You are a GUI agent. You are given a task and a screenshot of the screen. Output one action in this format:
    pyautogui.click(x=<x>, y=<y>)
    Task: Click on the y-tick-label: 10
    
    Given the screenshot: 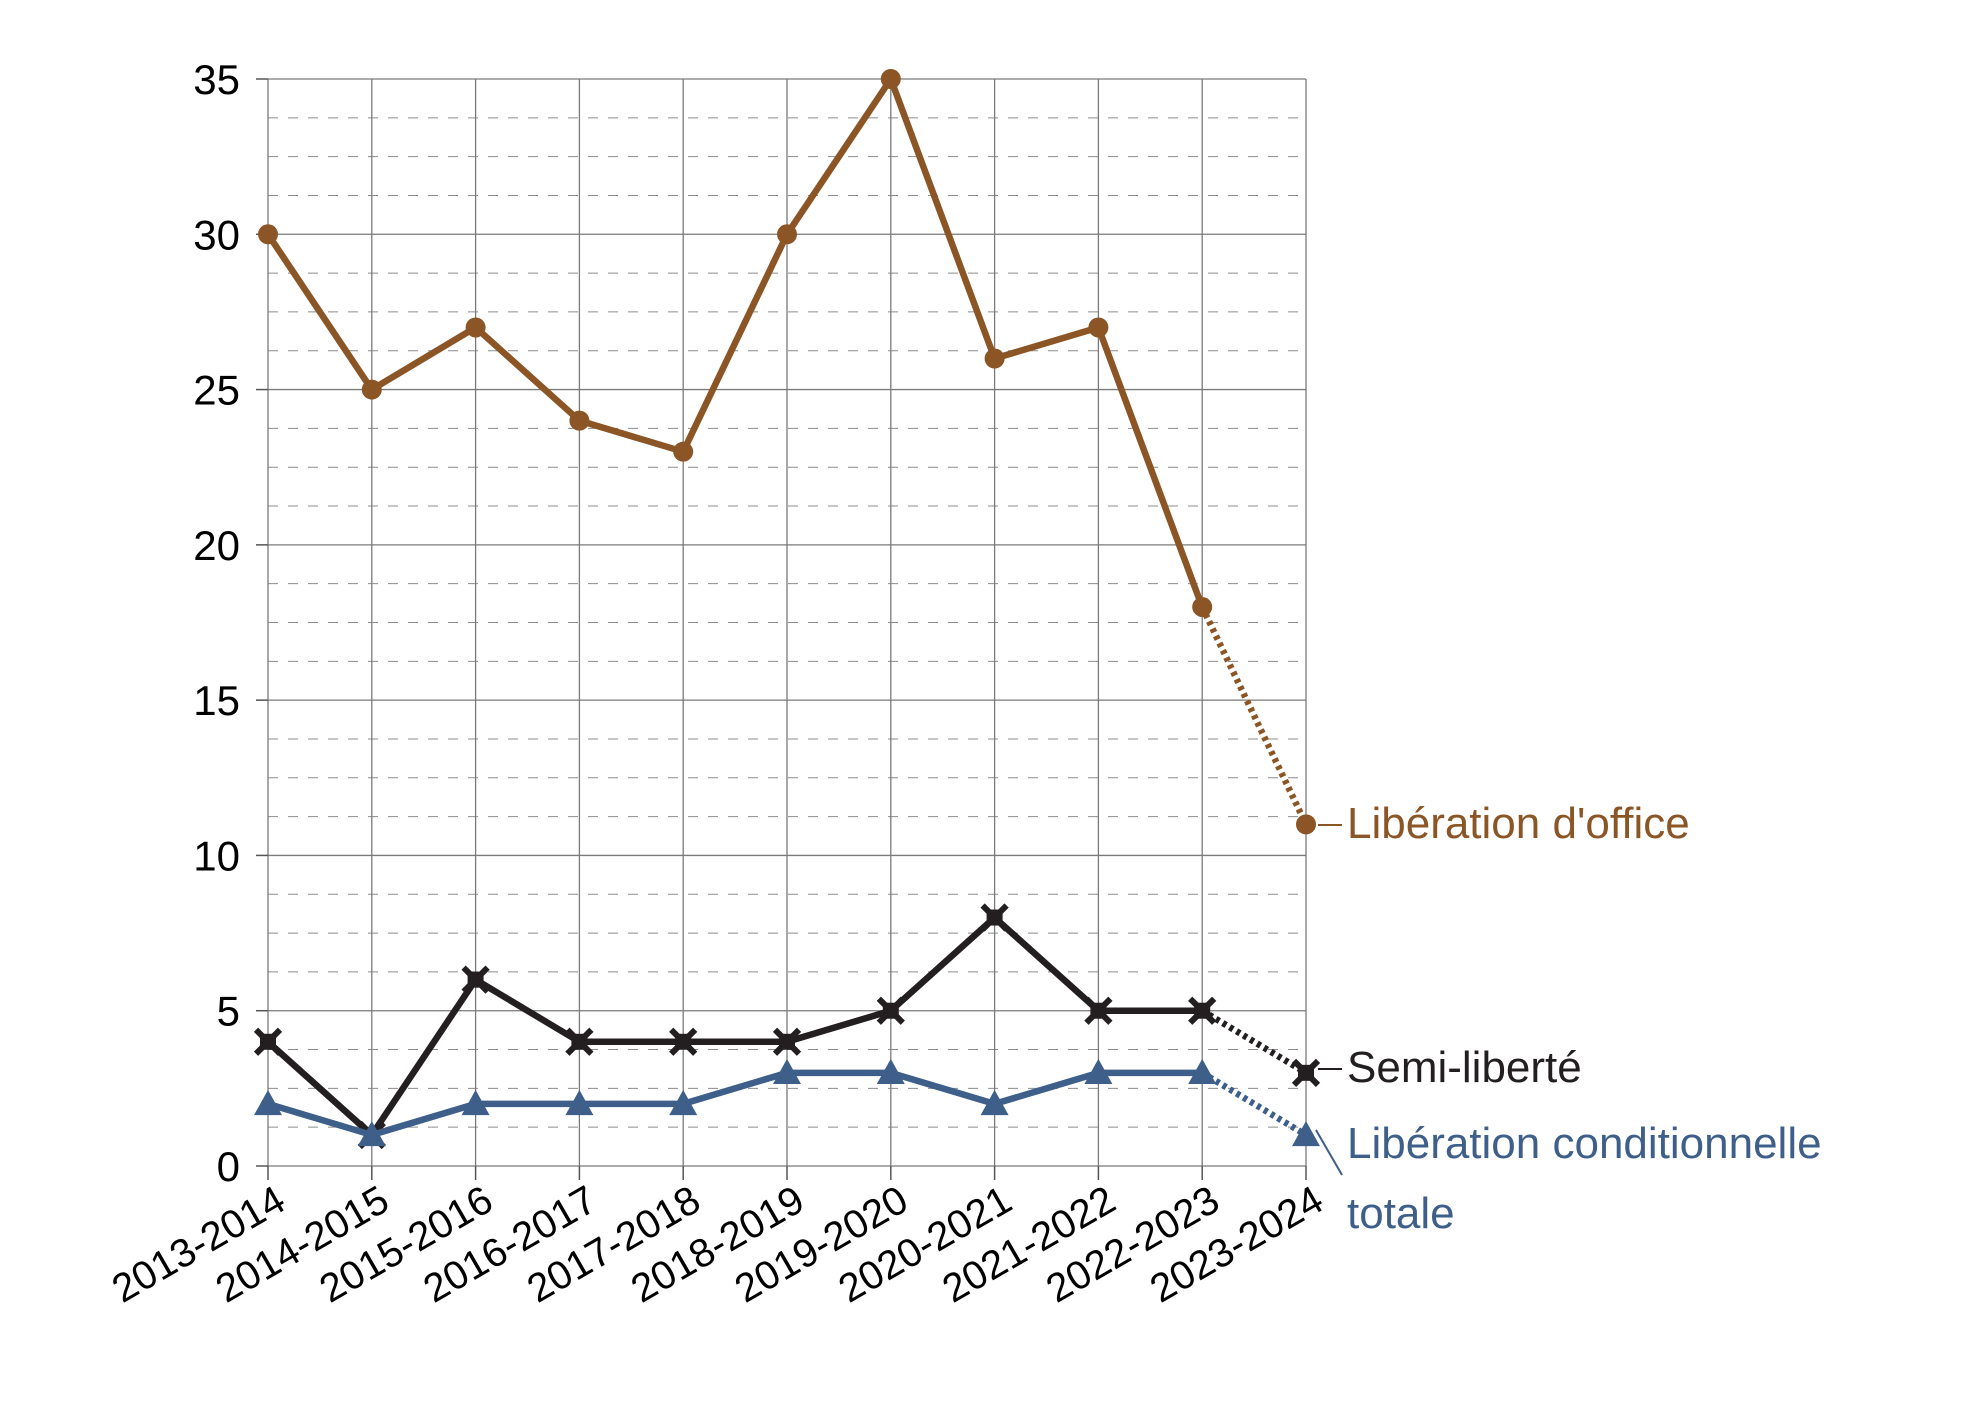 What is the action you would take?
    pyautogui.click(x=216, y=855)
    